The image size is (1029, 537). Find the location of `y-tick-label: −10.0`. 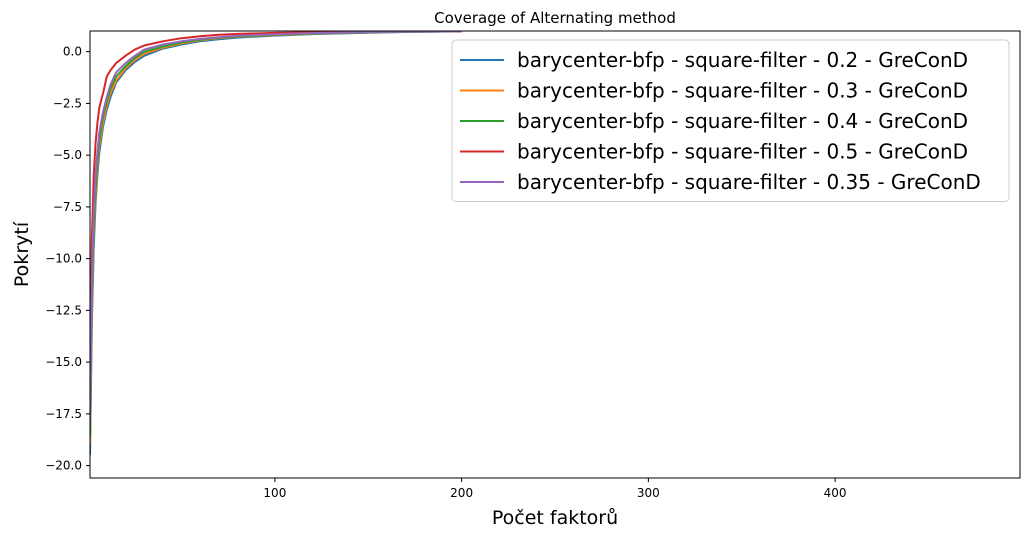

y-tick-label: −10.0 is located at coordinates (63, 259).